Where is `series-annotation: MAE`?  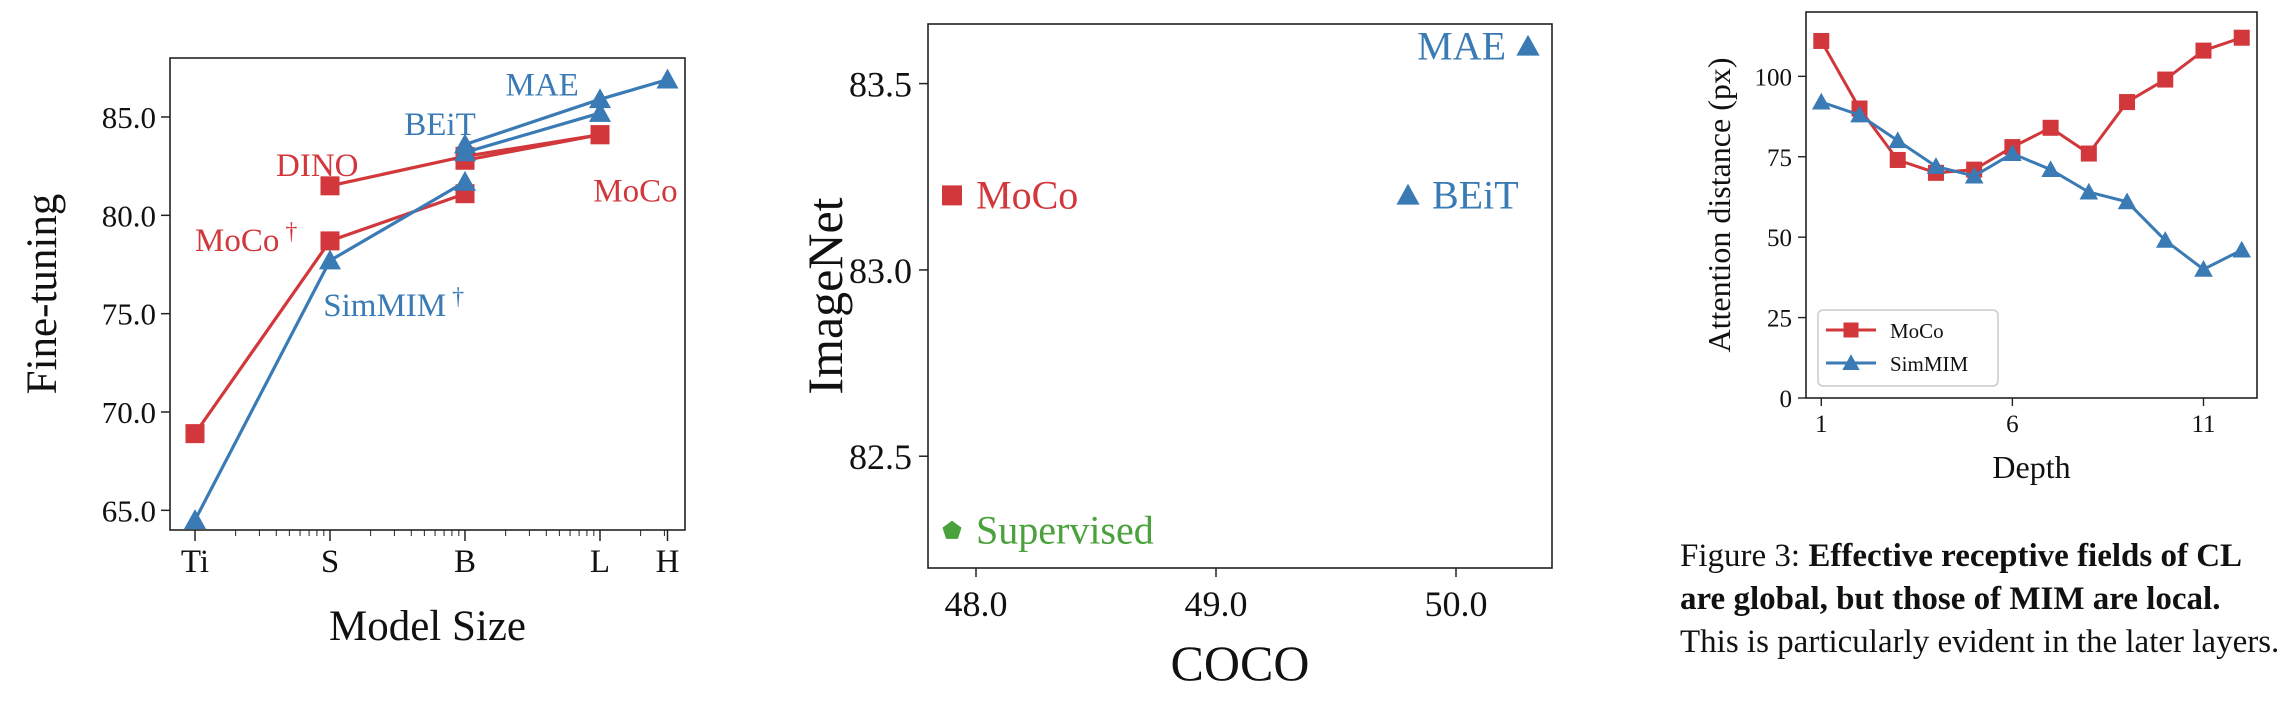
series-annotation: MAE is located at coordinates (542, 86).